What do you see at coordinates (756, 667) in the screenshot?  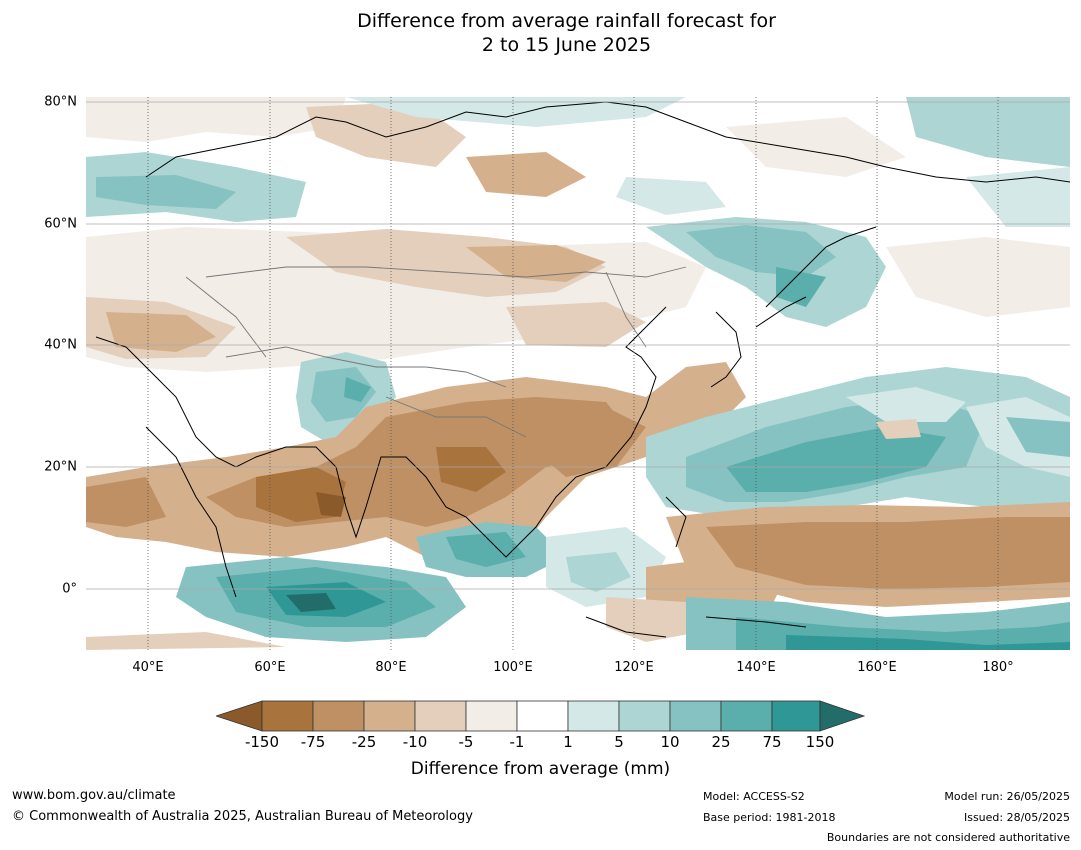 I see `lon-label-140e: 140°E` at bounding box center [756, 667].